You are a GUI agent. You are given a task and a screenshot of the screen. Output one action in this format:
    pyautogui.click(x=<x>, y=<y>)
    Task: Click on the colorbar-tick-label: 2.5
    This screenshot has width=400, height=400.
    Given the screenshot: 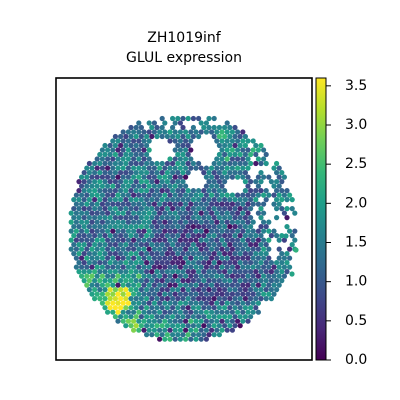 What is the action you would take?
    pyautogui.click(x=356, y=164)
    